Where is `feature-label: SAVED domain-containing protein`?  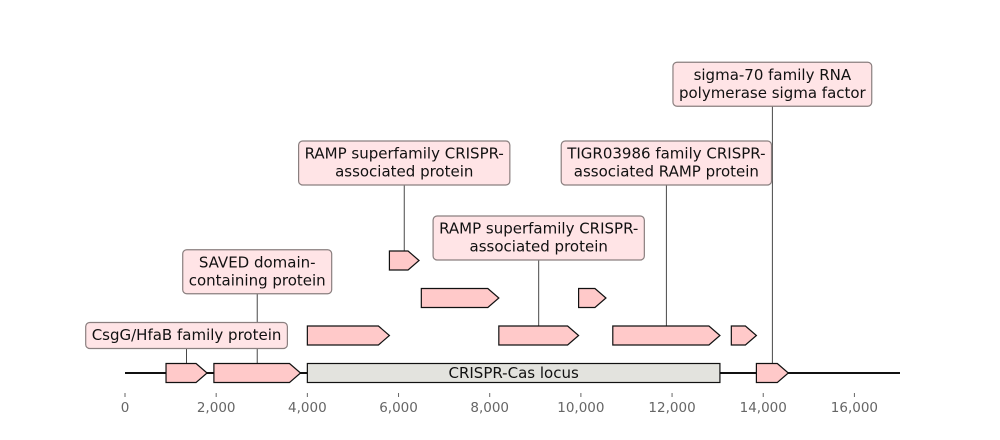 feature-label: SAVED domain-containing protein is located at coordinates (257, 272).